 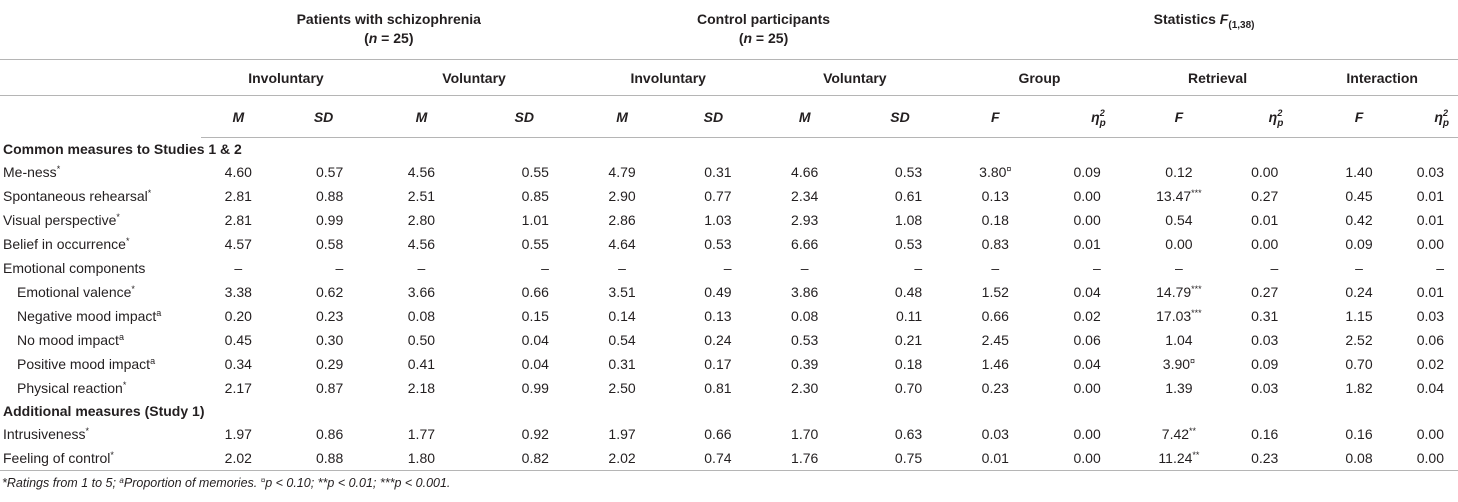 I want to click on table-cell: 0.63, so click(x=908, y=434).